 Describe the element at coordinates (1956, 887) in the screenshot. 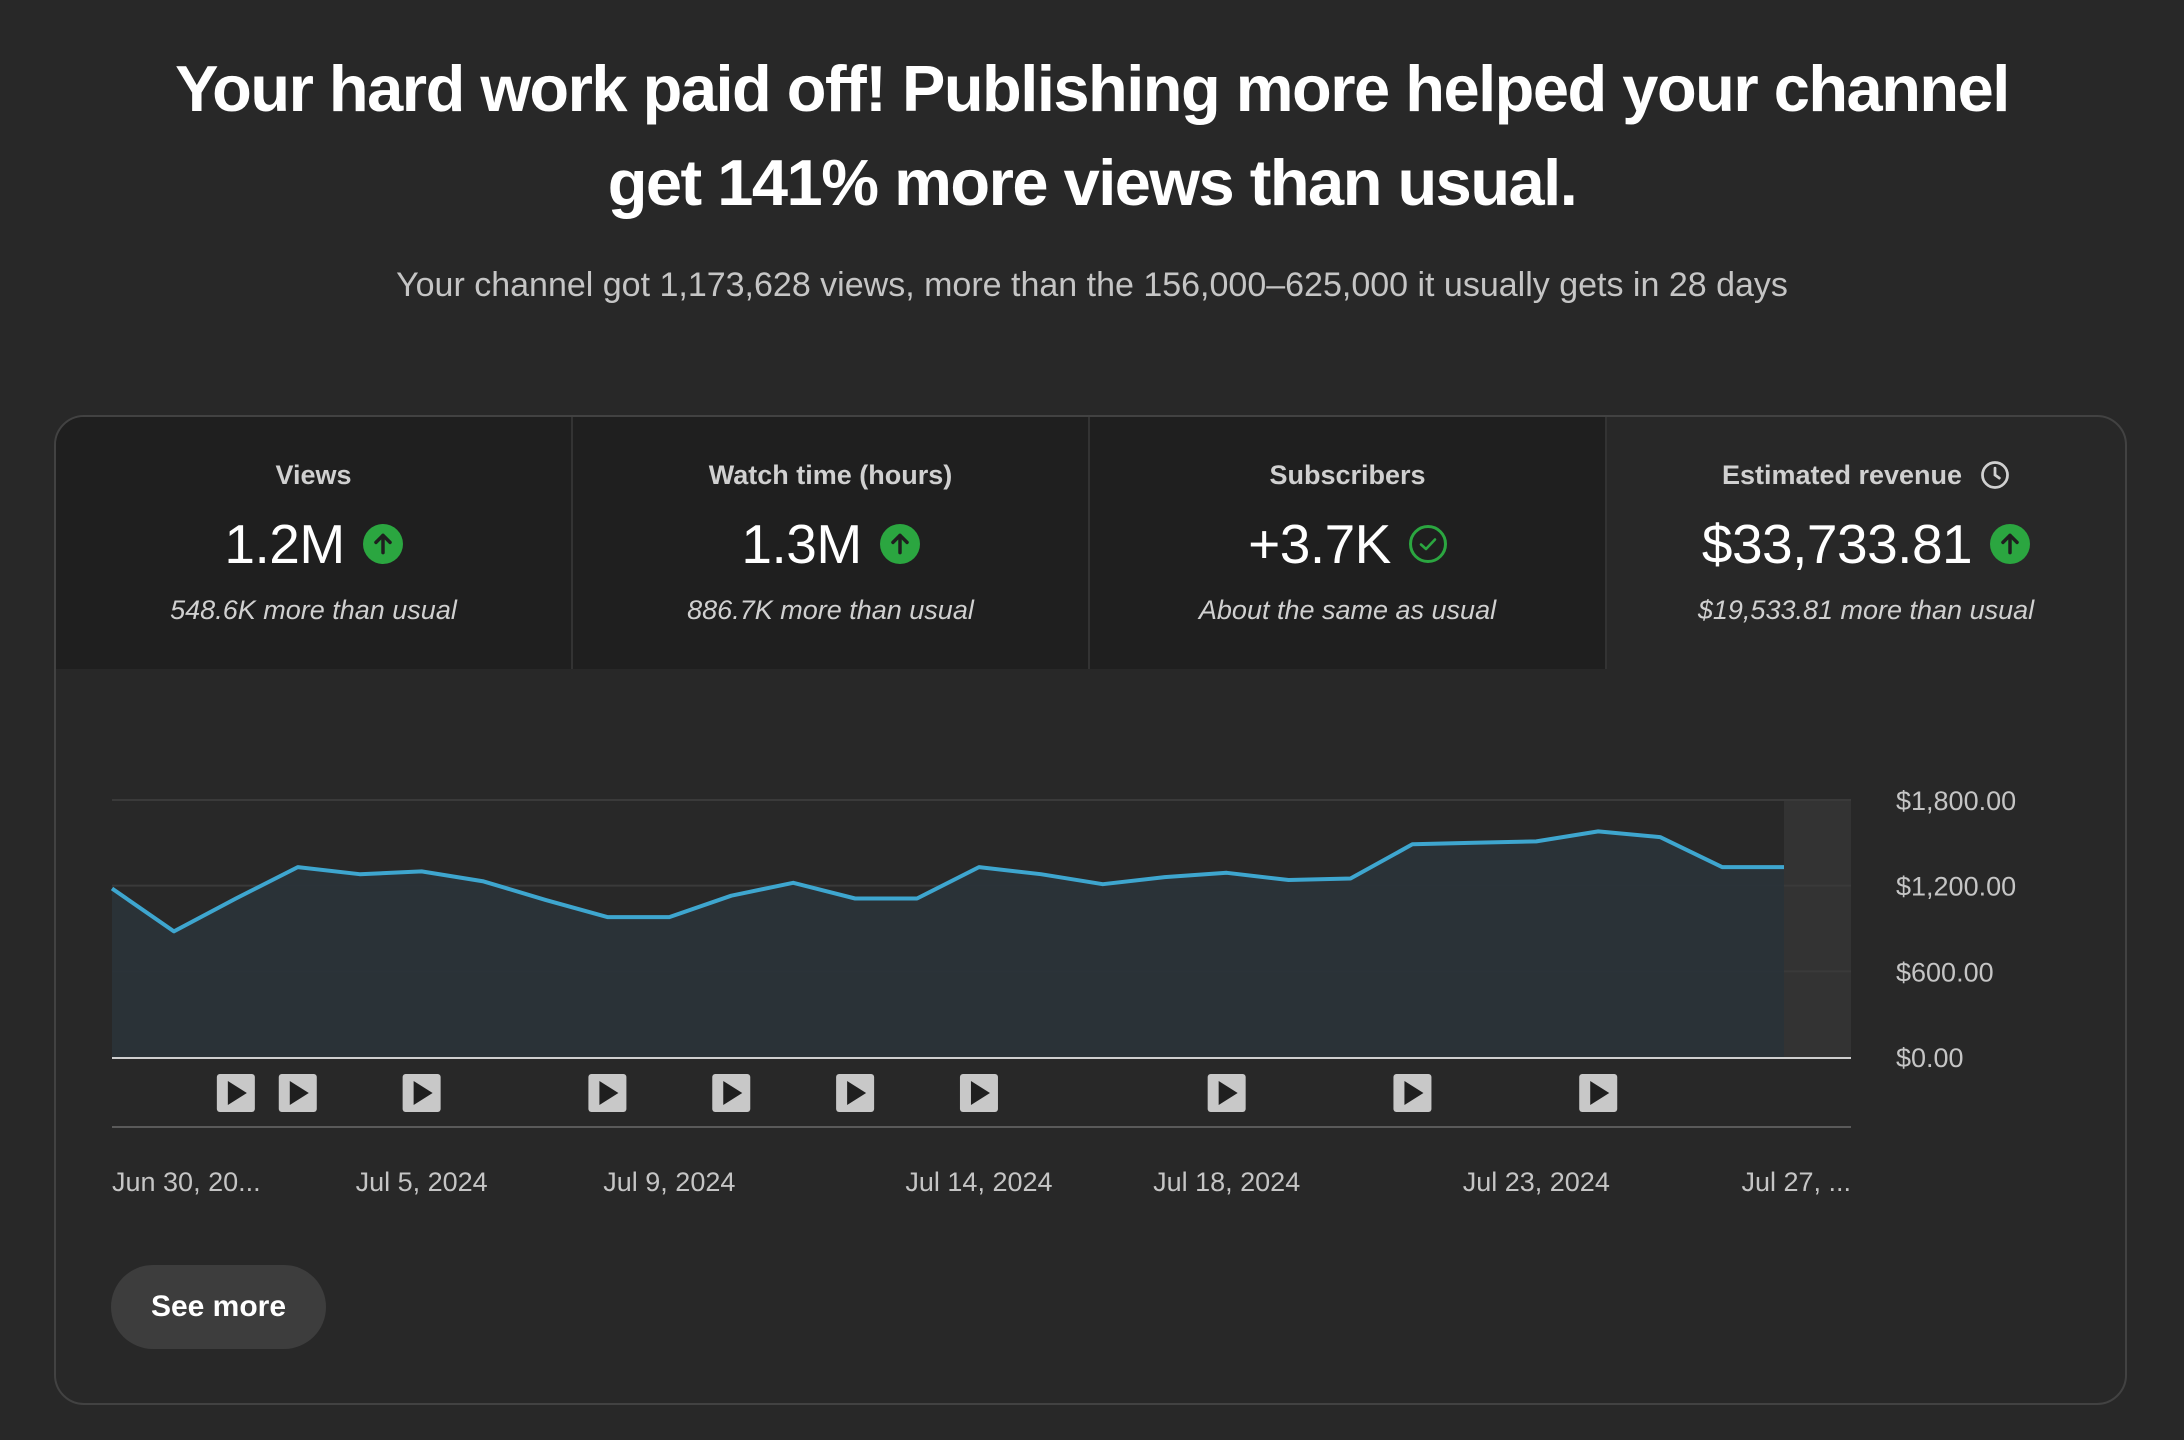

I see `y-tick-label: $1,200.00` at that location.